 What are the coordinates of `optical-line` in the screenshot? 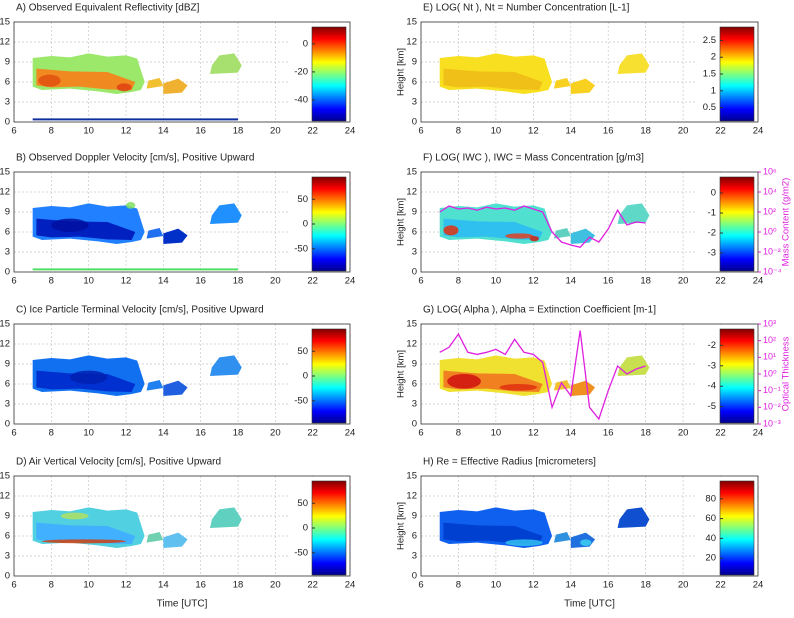 It's located at (542, 226).